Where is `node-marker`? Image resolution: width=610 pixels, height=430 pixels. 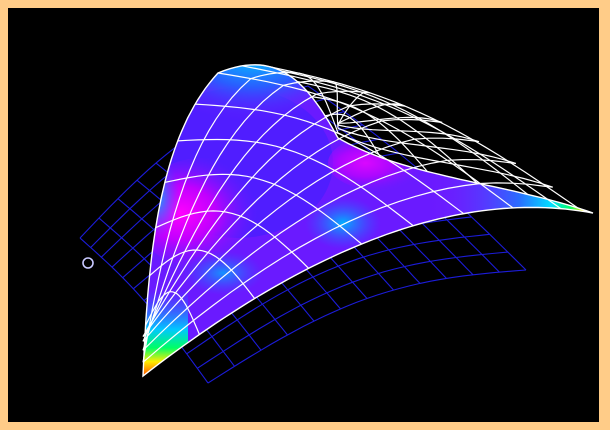 node-marker is located at coordinates (88, 263).